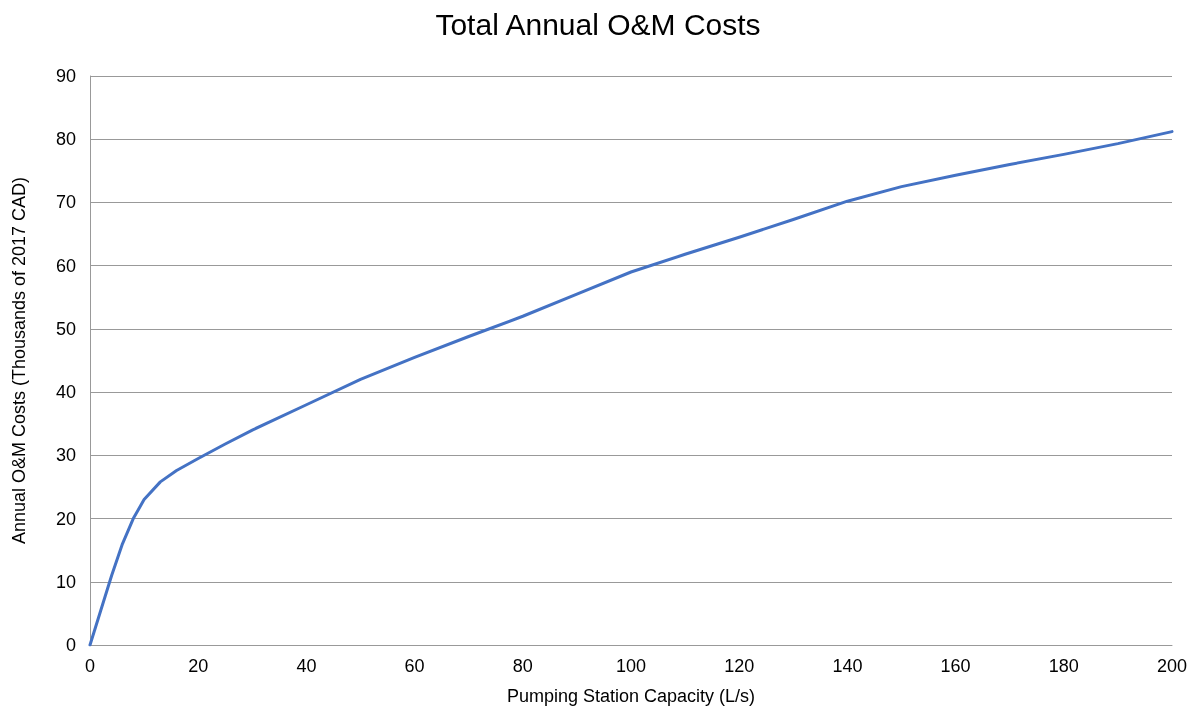 The image size is (1196, 728). What do you see at coordinates (306, 666) in the screenshot?
I see `x-tick-label: 40` at bounding box center [306, 666].